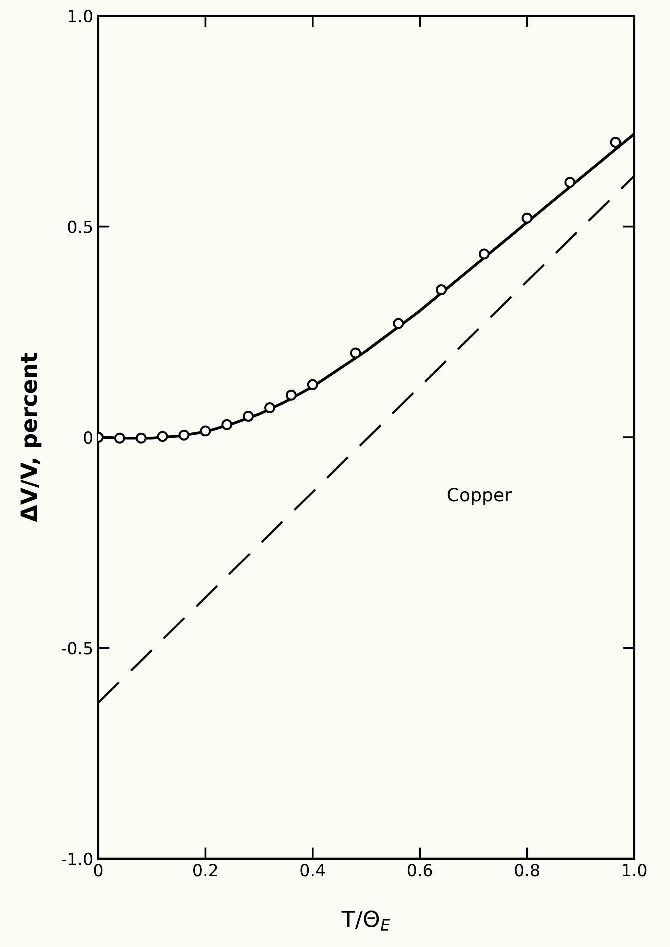 This screenshot has height=947, width=670. I want to click on y-tick-label: -1.0, so click(77, 859).